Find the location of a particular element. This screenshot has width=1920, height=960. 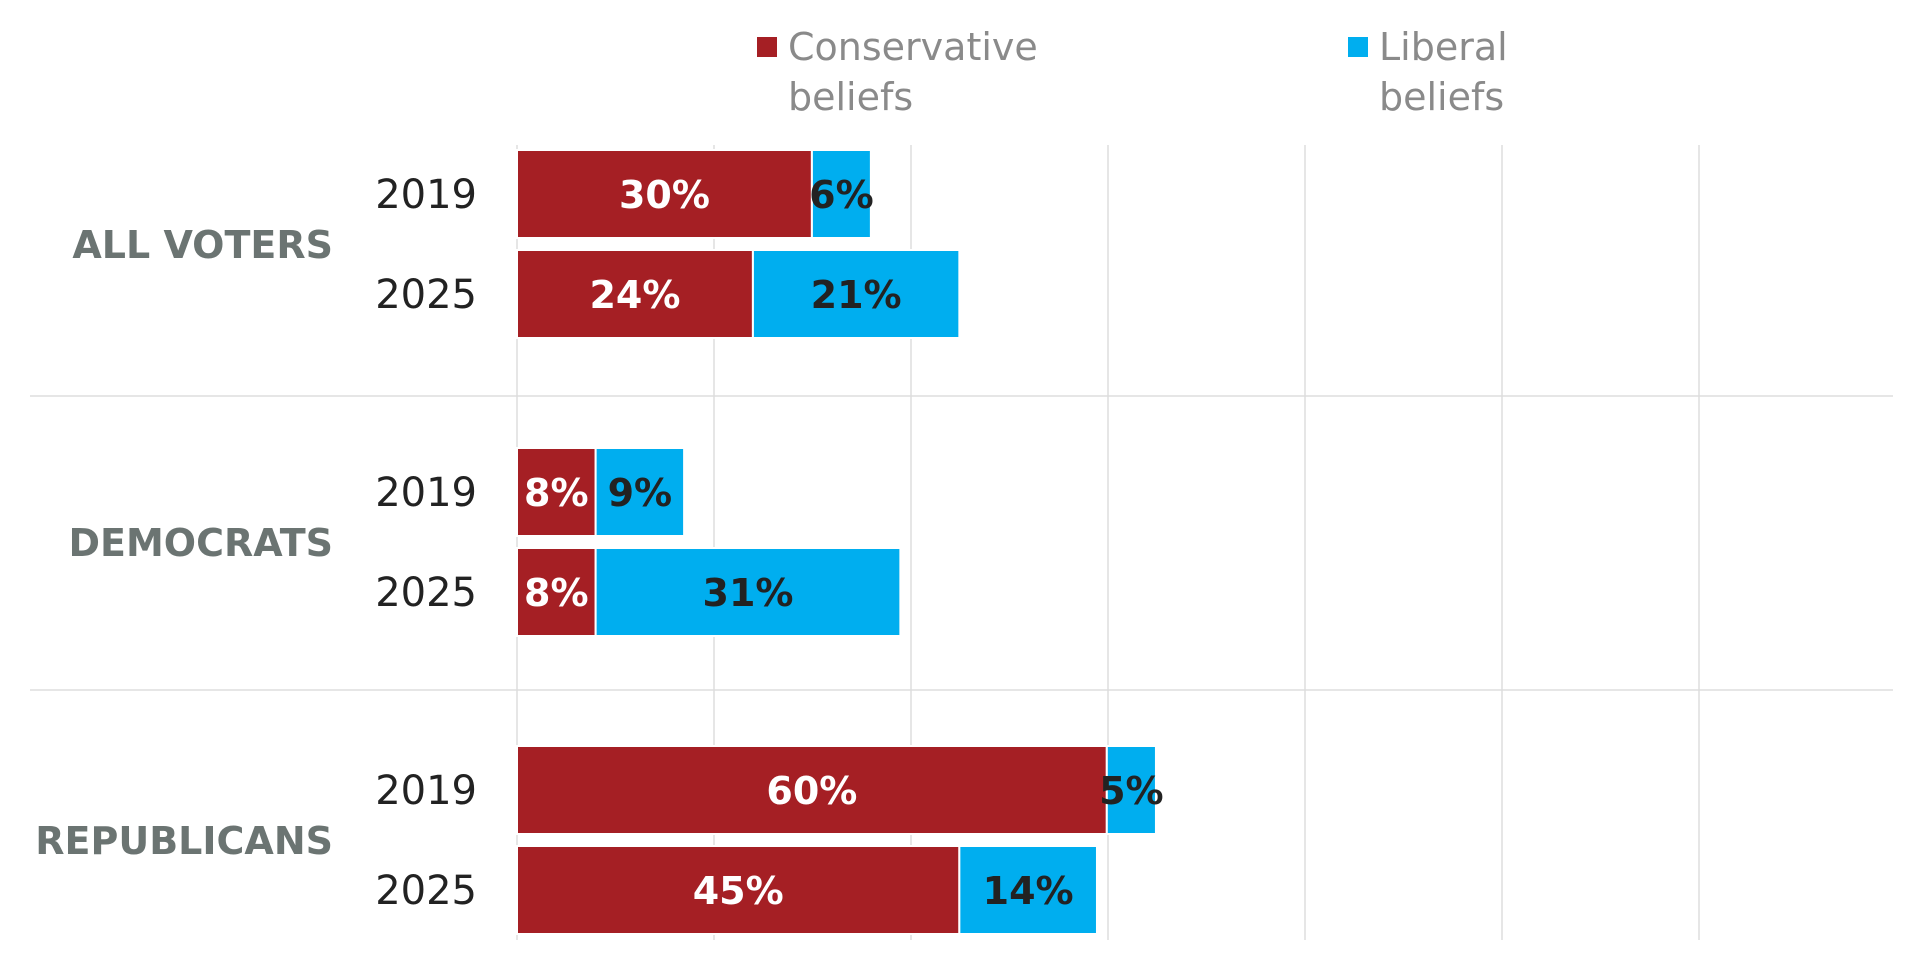

data-label: 14% is located at coordinates (1028, 891).